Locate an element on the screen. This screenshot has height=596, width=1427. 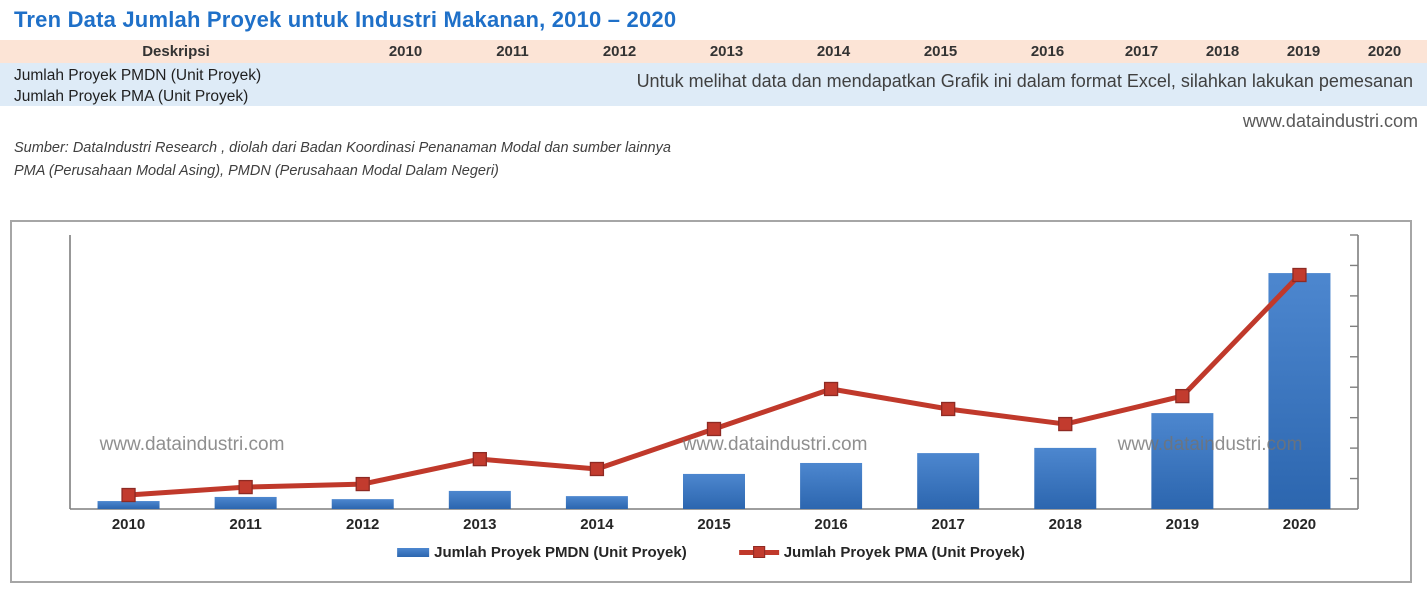
marker-2020 is located at coordinates (1299, 275).